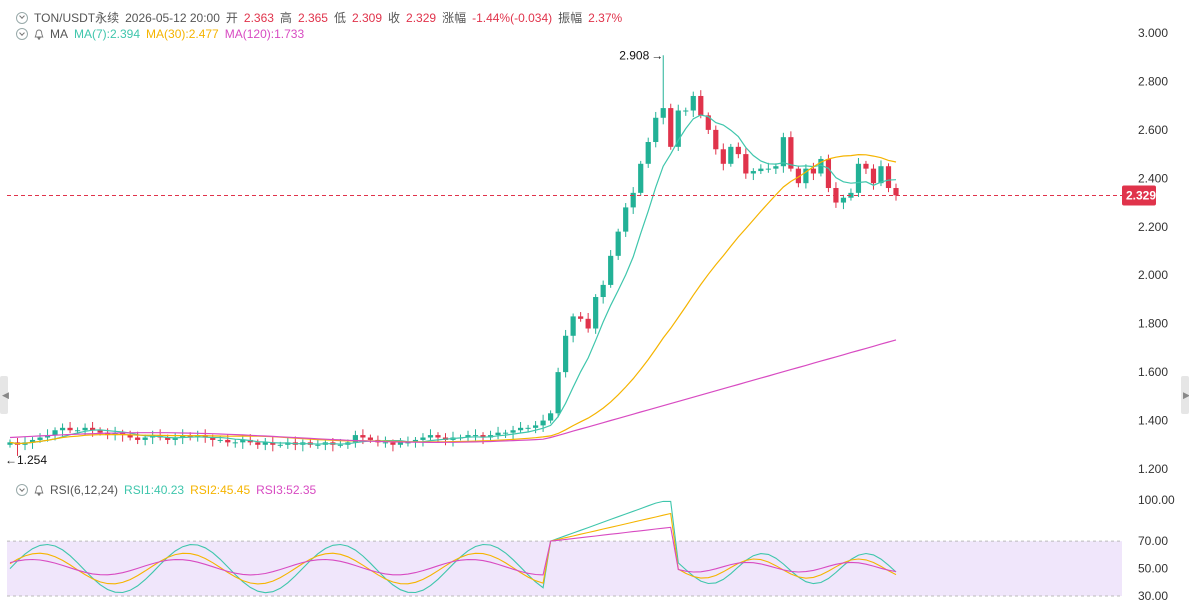  What do you see at coordinates (1153, 178) in the screenshot?
I see `price-axis-tick: 2.400` at bounding box center [1153, 178].